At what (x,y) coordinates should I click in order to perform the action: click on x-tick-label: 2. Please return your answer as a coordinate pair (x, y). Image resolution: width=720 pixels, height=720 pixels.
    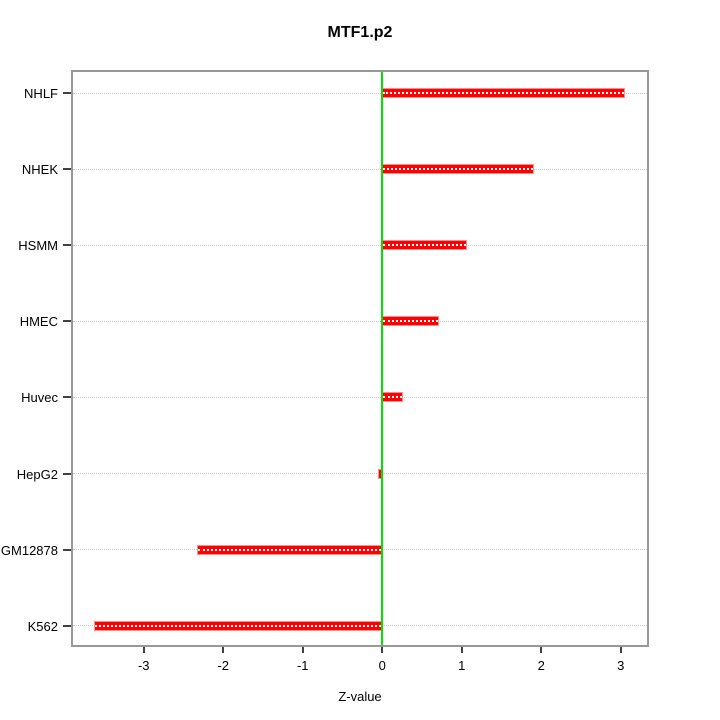
    Looking at the image, I should click on (541, 665).